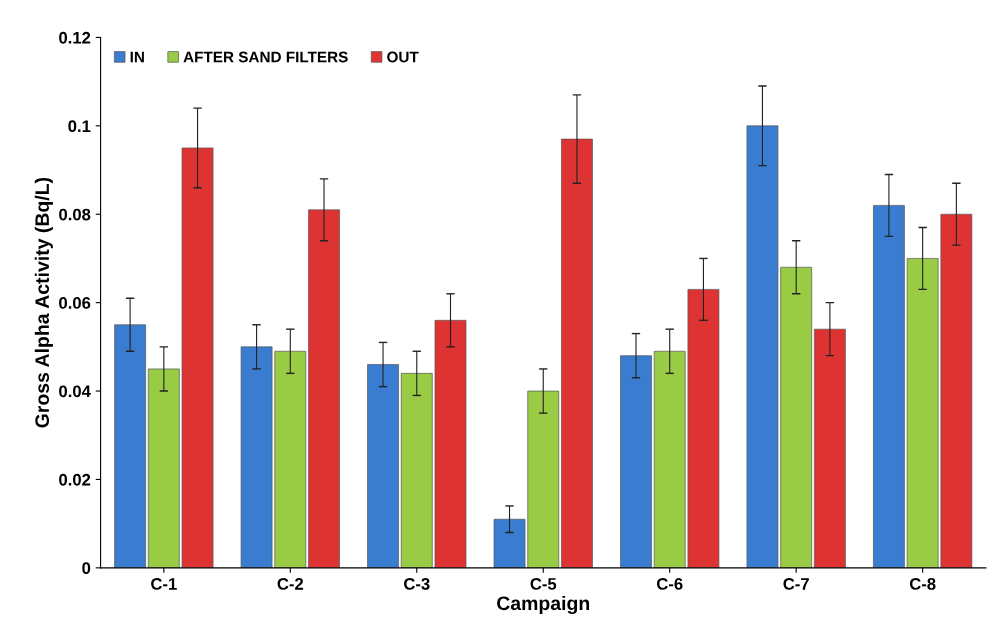 The width and height of the screenshot is (1006, 624). I want to click on y-tick-label: 0.02, so click(75, 479).